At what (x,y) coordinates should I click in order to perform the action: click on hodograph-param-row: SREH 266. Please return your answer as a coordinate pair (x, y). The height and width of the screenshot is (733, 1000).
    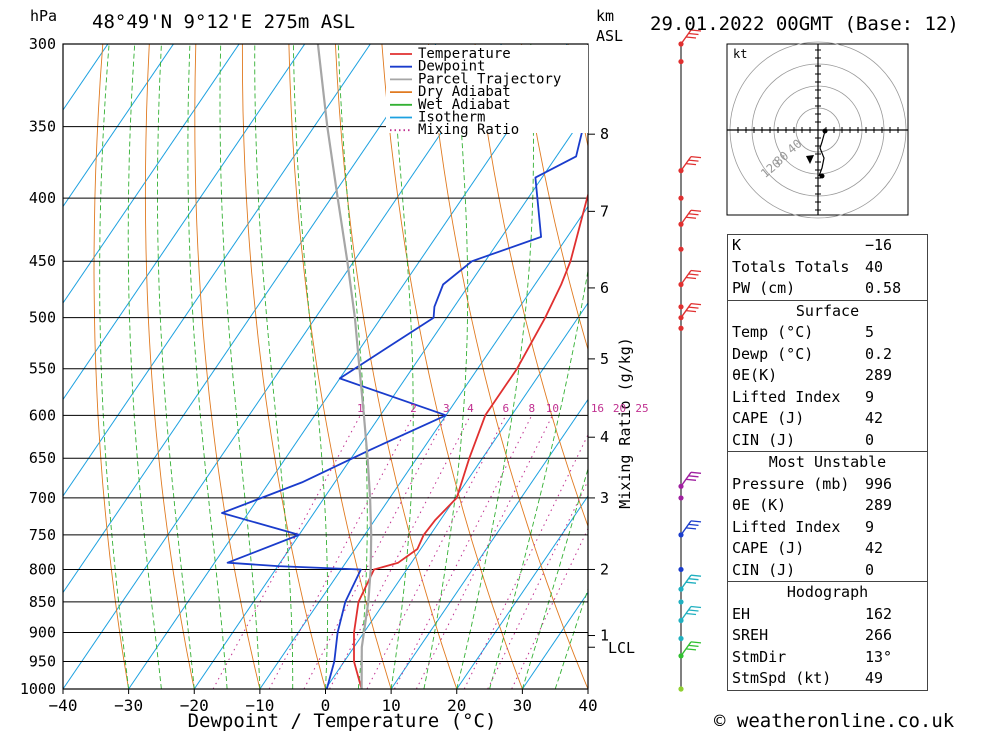
    Looking at the image, I should click on (827, 636).